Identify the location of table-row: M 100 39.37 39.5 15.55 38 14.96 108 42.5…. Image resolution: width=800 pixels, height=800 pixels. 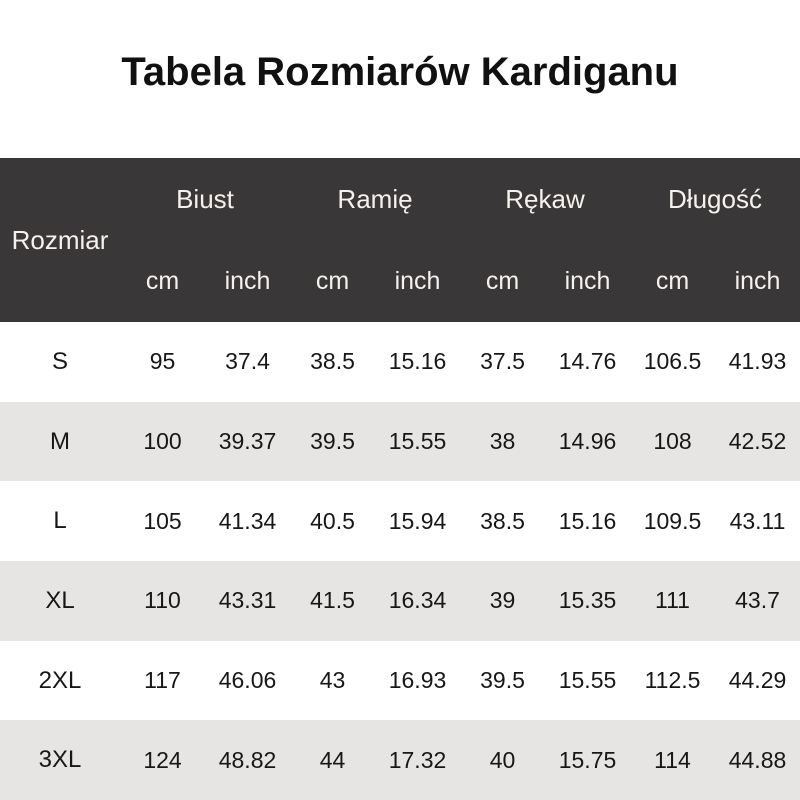
(400, 441).